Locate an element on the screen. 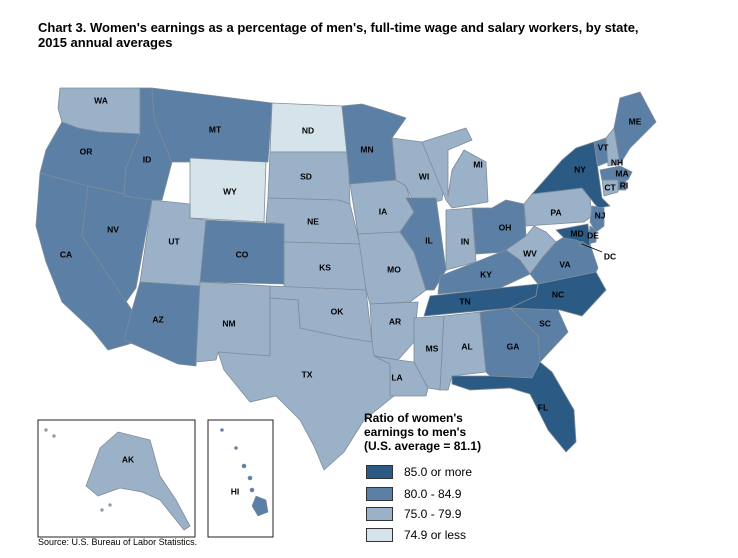 The width and height of the screenshot is (738, 558). label-ND: ND is located at coordinates (308, 130).